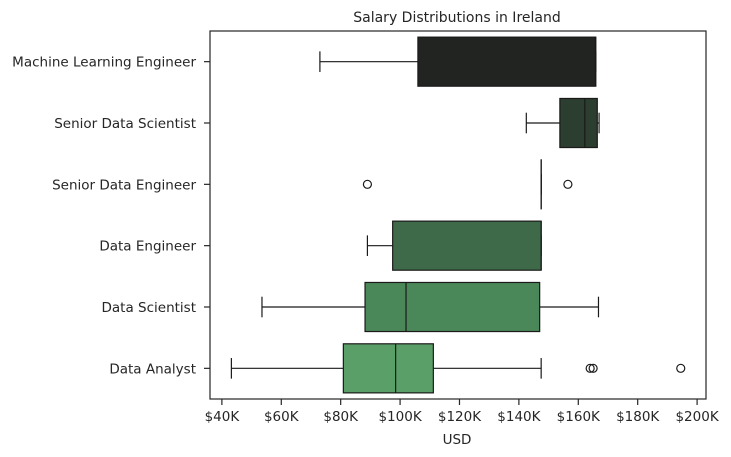  I want to click on y-tick-label: Data Scientist, so click(149, 308).